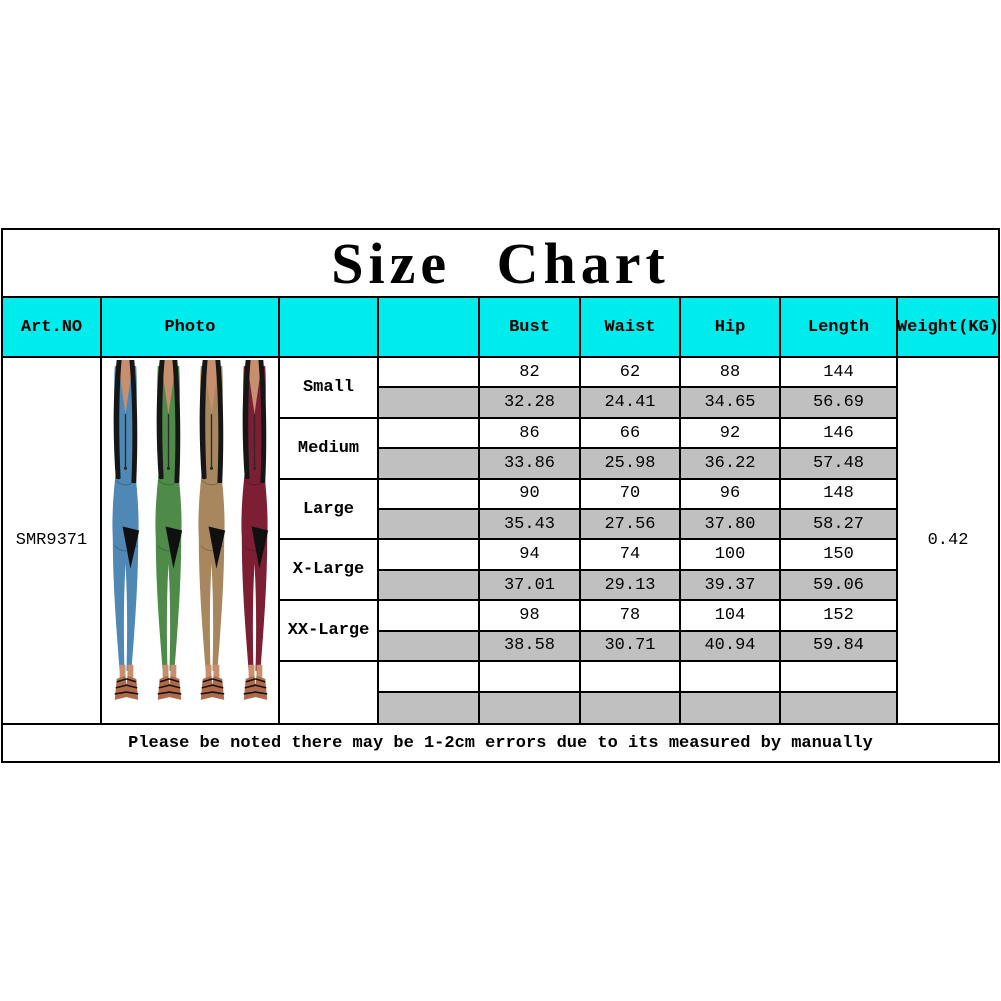 This screenshot has width=1001, height=1001. Describe the element at coordinates (329, 632) in the screenshot. I see `size-label-xx-large: XX-Large` at that location.